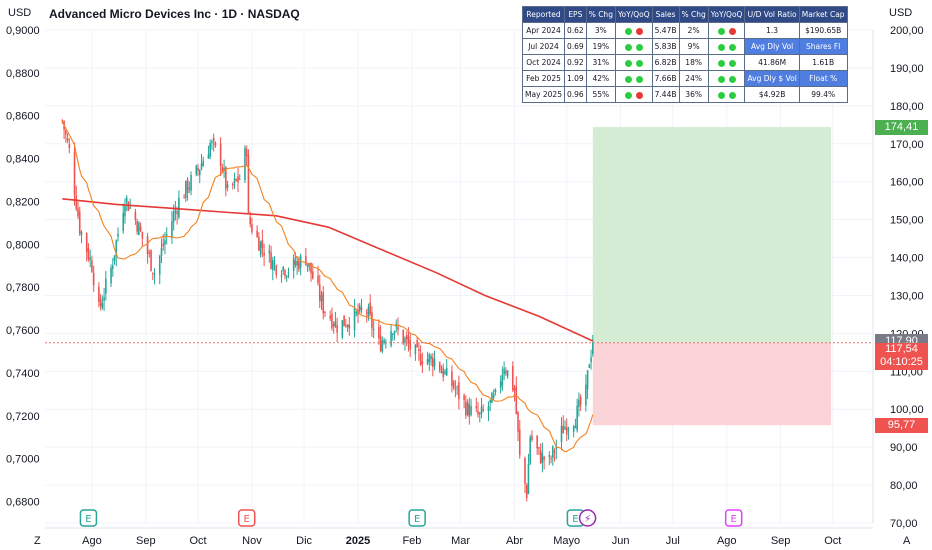 The image size is (932, 550). Describe the element at coordinates (92, 541) in the screenshot. I see `x-tick-label: Ago` at that location.